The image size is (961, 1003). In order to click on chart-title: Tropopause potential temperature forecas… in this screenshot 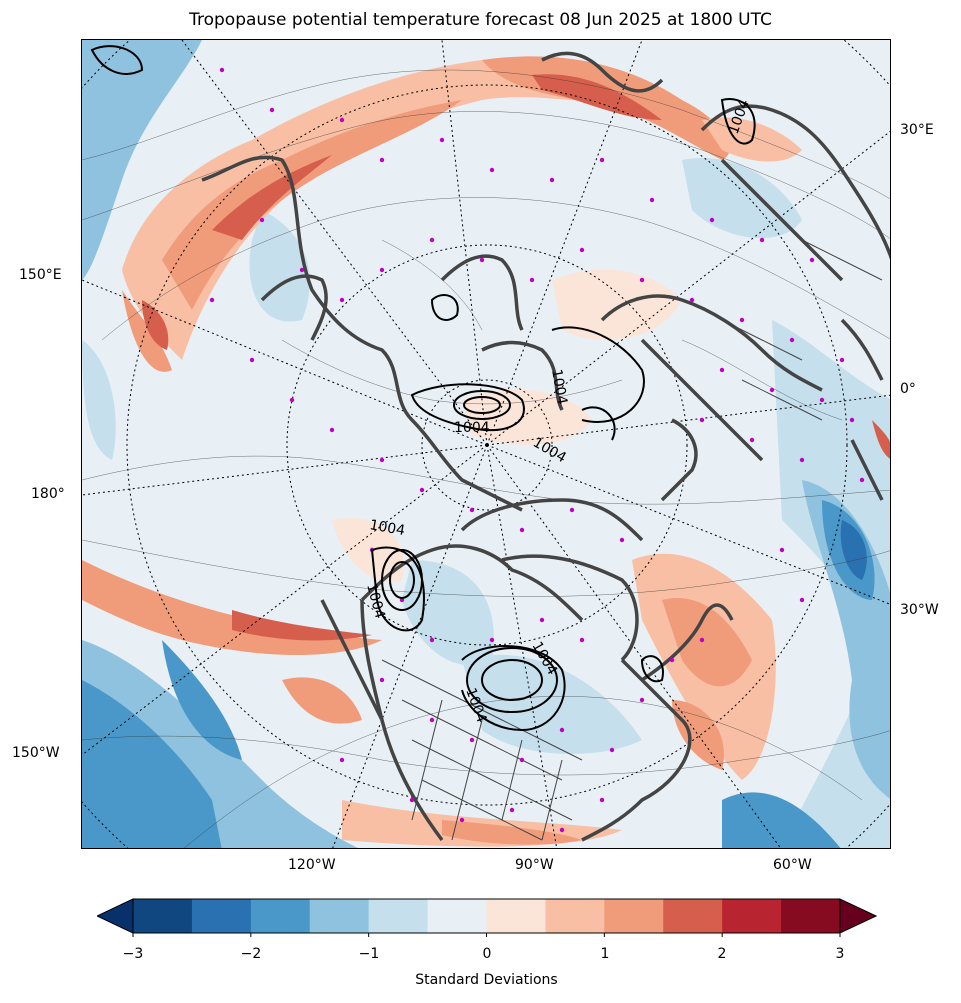, I will do `click(480, 20)`.